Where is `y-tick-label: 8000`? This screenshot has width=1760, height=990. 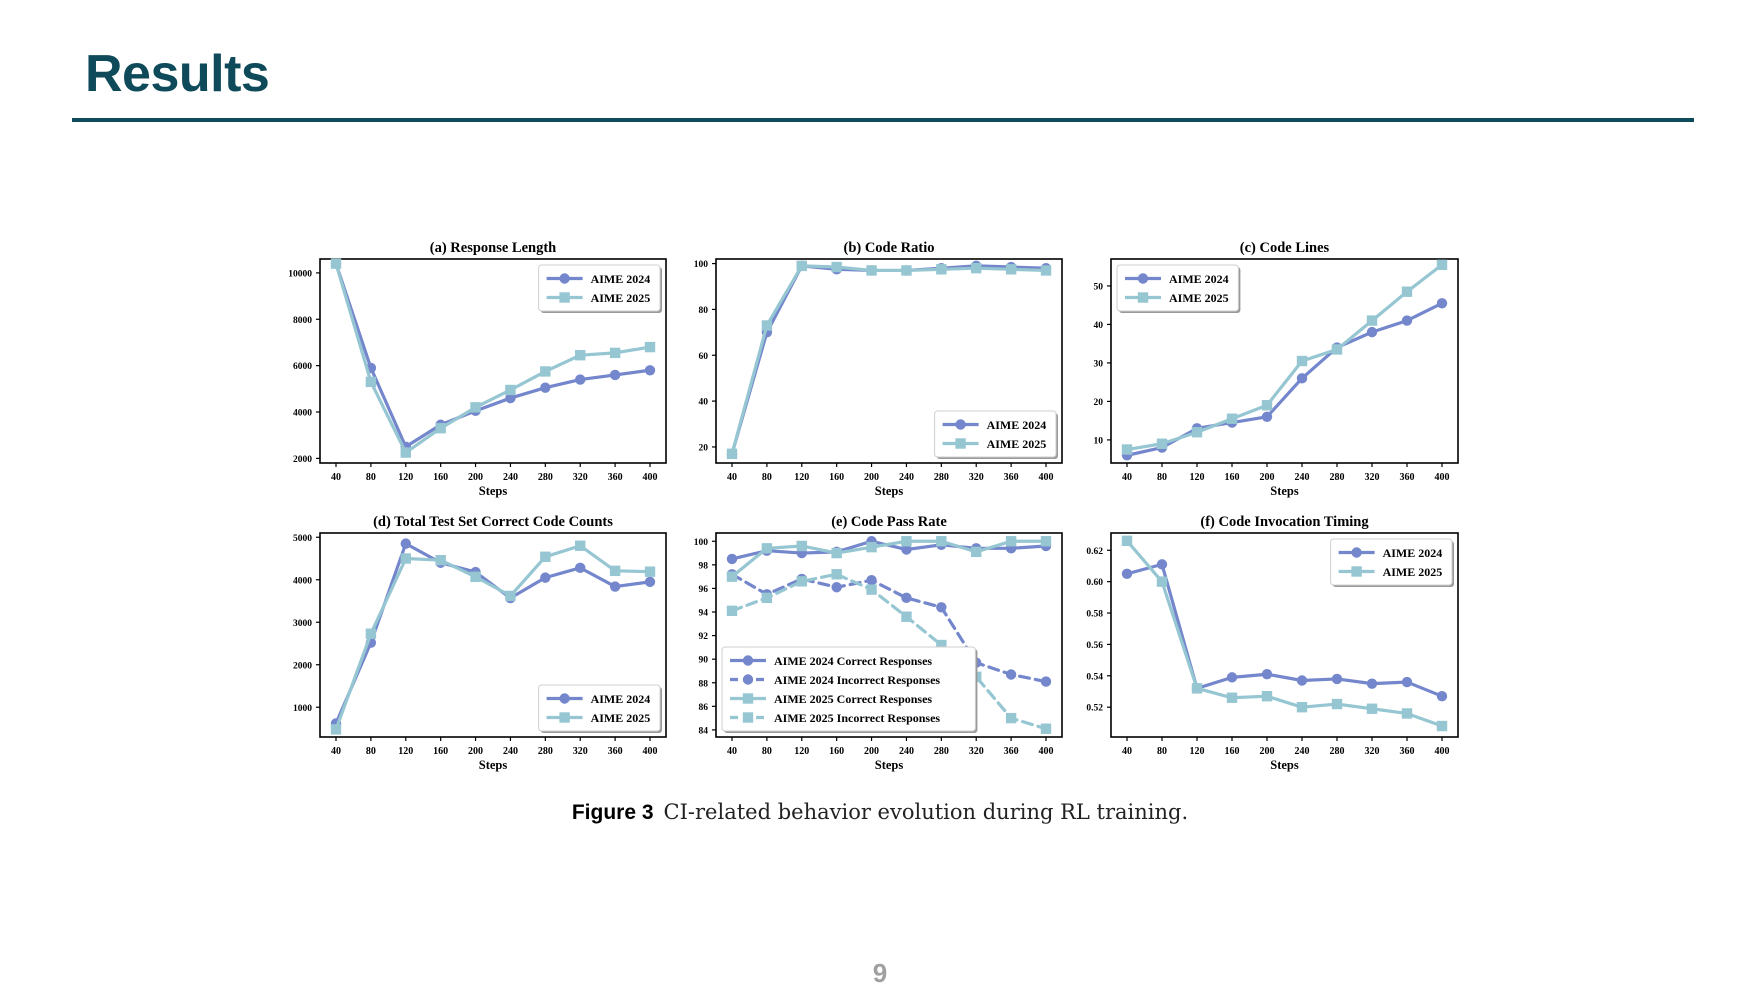
y-tick-label: 8000 is located at coordinates (302, 321).